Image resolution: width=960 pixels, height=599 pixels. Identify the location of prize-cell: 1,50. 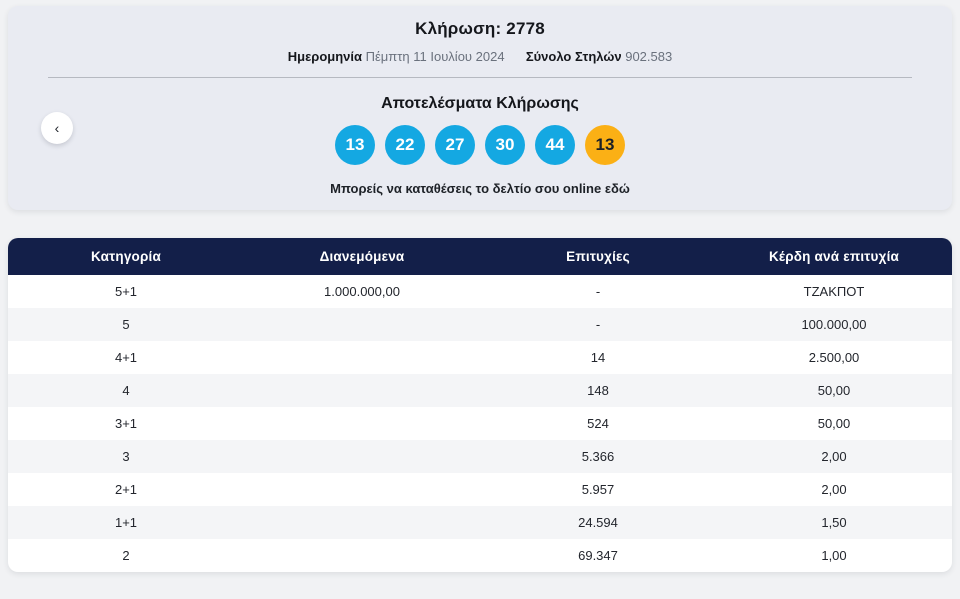
(834, 522).